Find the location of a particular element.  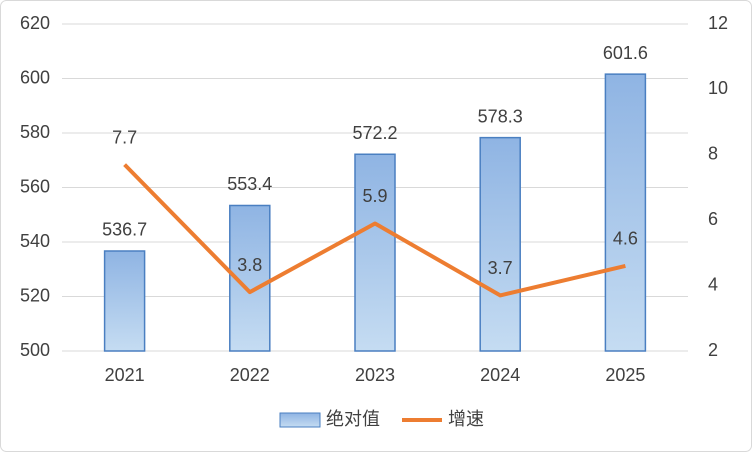

y2-tick-label: 12 is located at coordinates (718, 23).